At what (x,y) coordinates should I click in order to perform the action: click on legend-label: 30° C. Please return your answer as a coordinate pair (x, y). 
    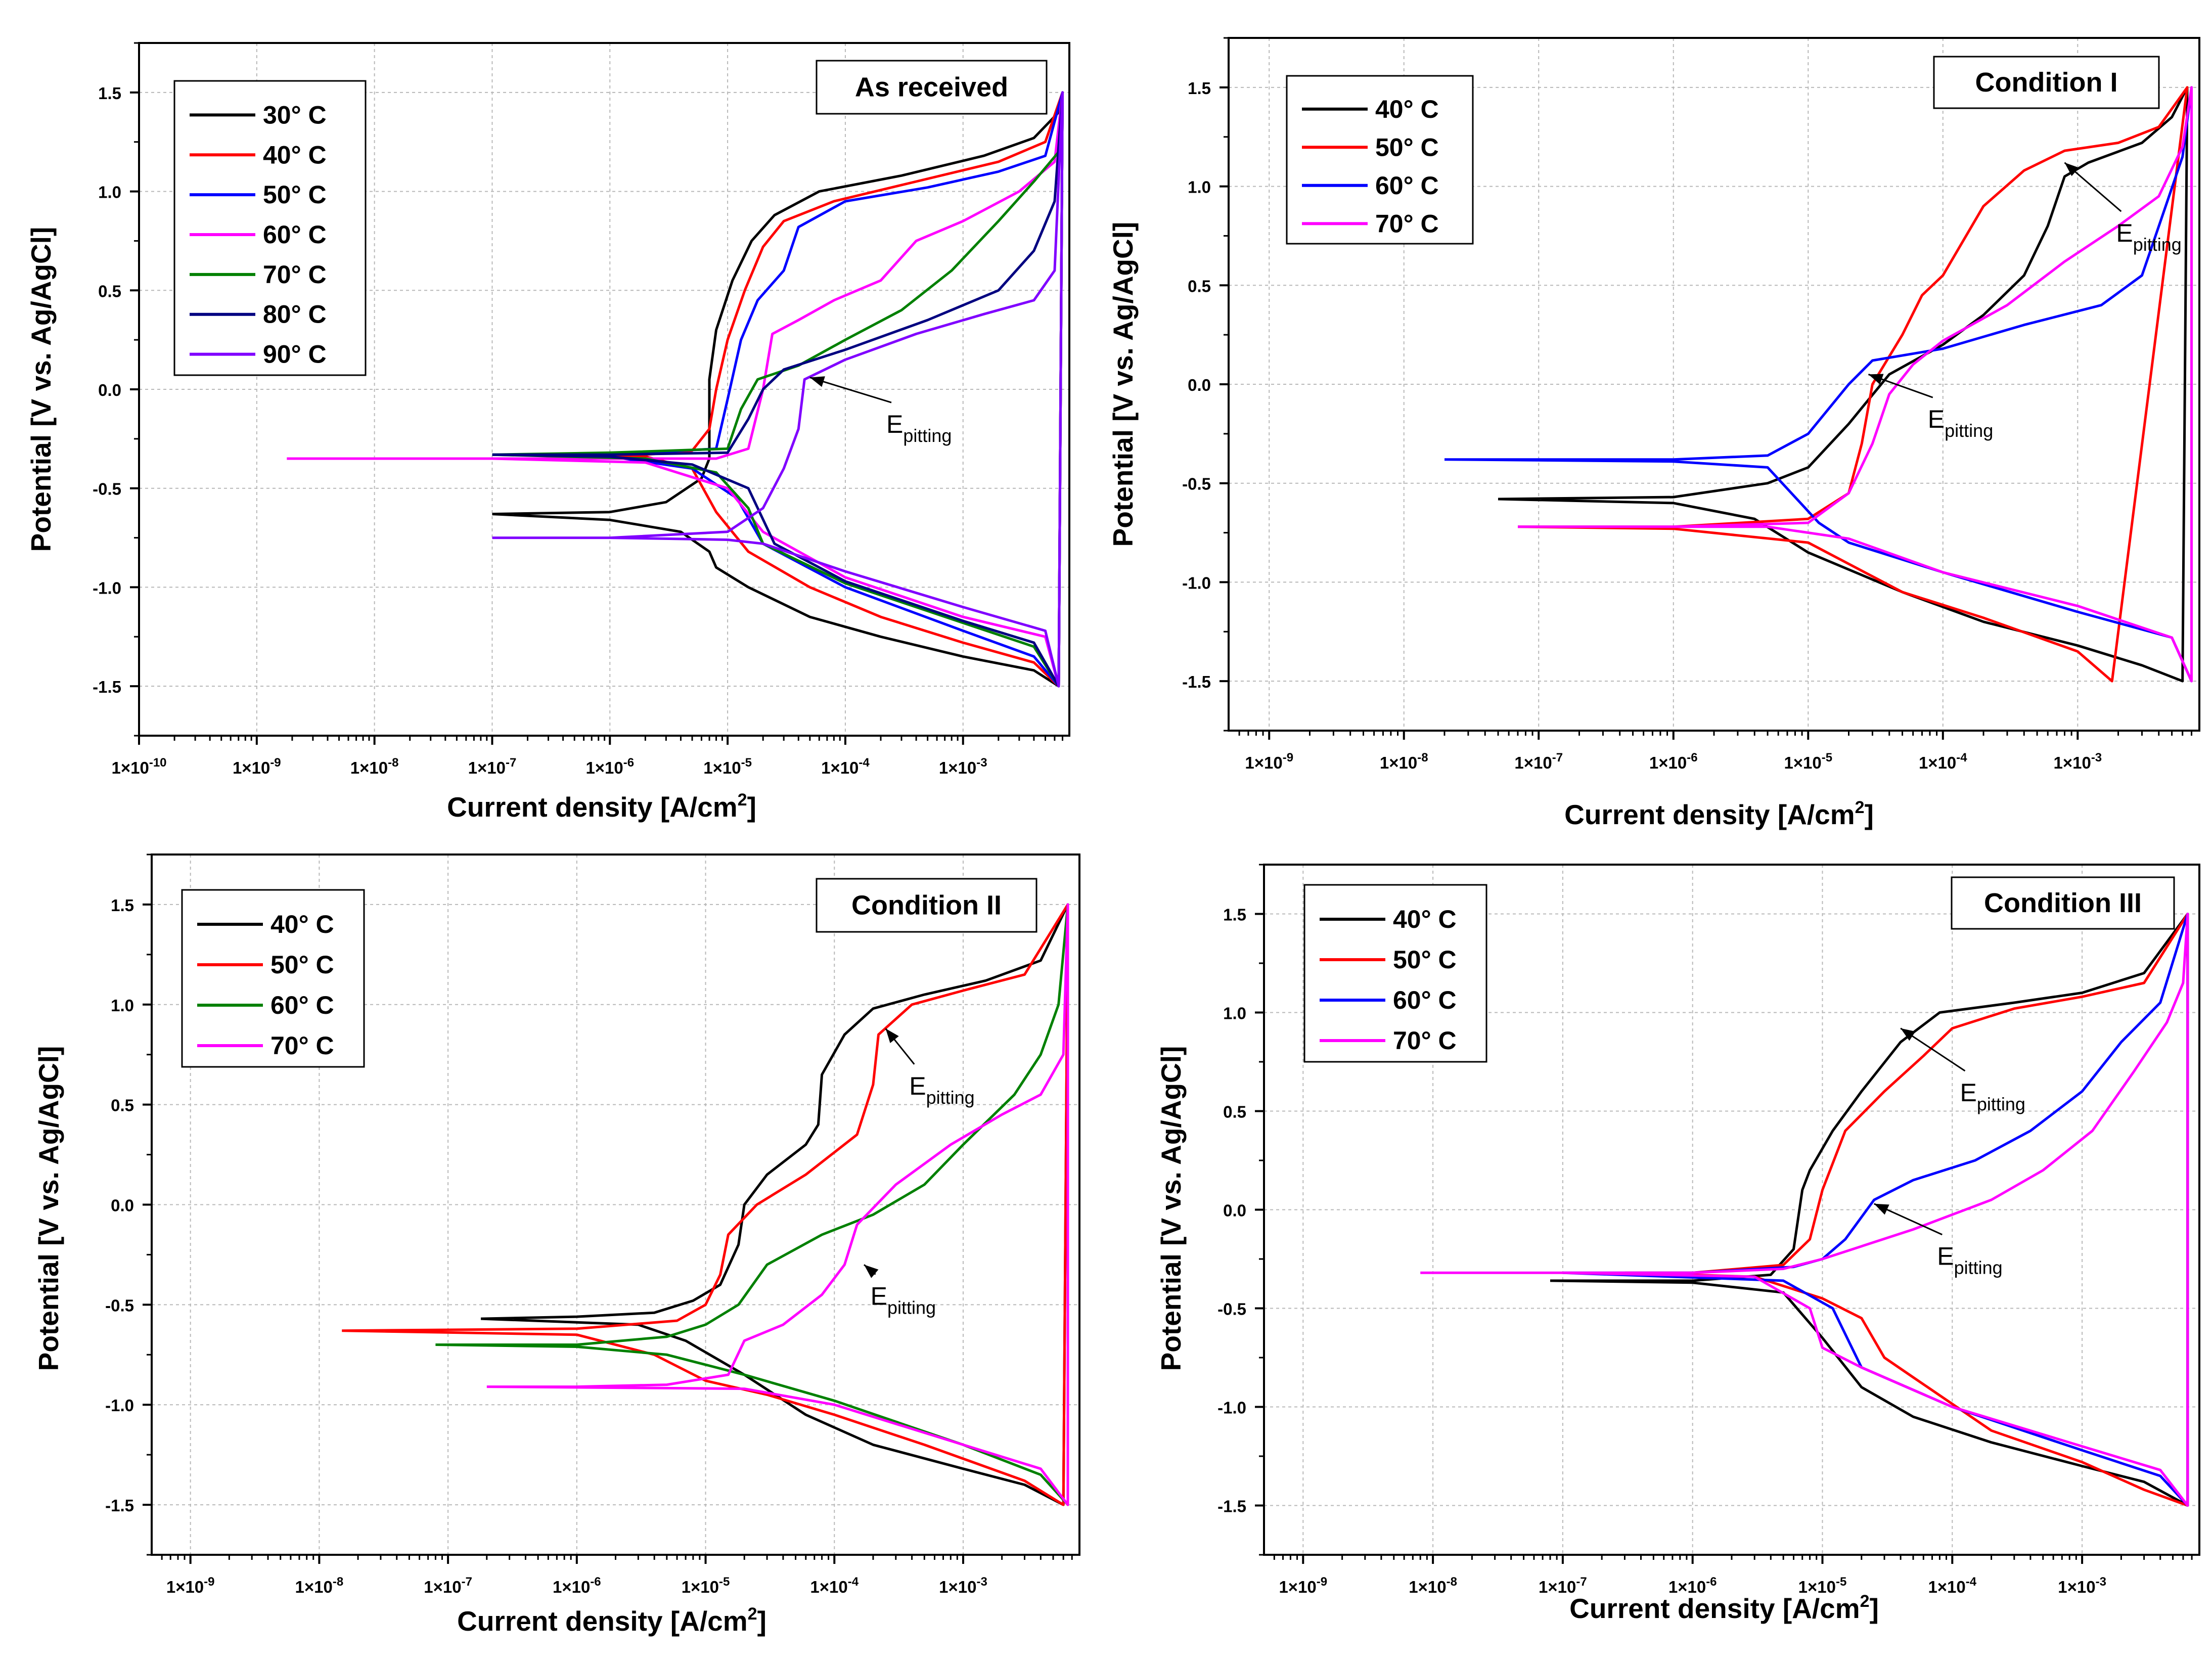
    Looking at the image, I should click on (295, 115).